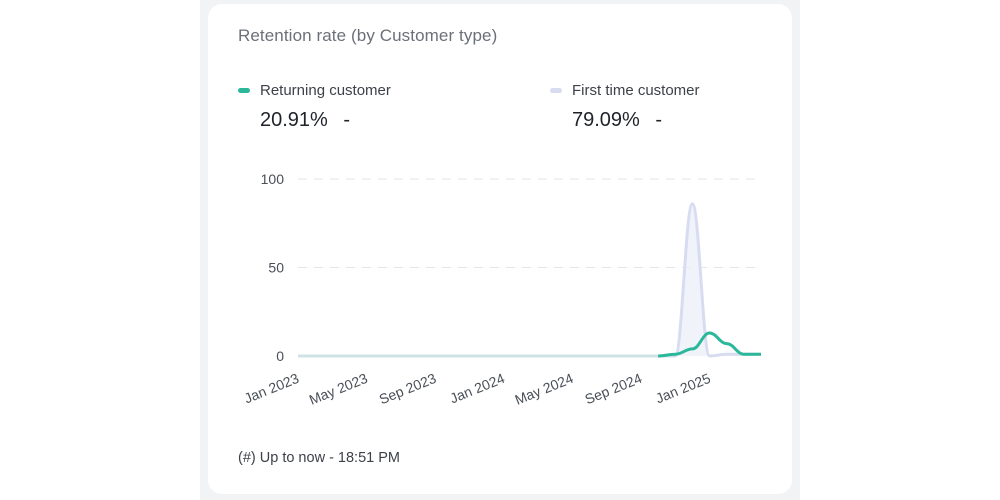 The width and height of the screenshot is (1000, 500). Describe the element at coordinates (314, 107) in the screenshot. I see `legend-returning-customer: Returning customer 20.91% -` at that location.